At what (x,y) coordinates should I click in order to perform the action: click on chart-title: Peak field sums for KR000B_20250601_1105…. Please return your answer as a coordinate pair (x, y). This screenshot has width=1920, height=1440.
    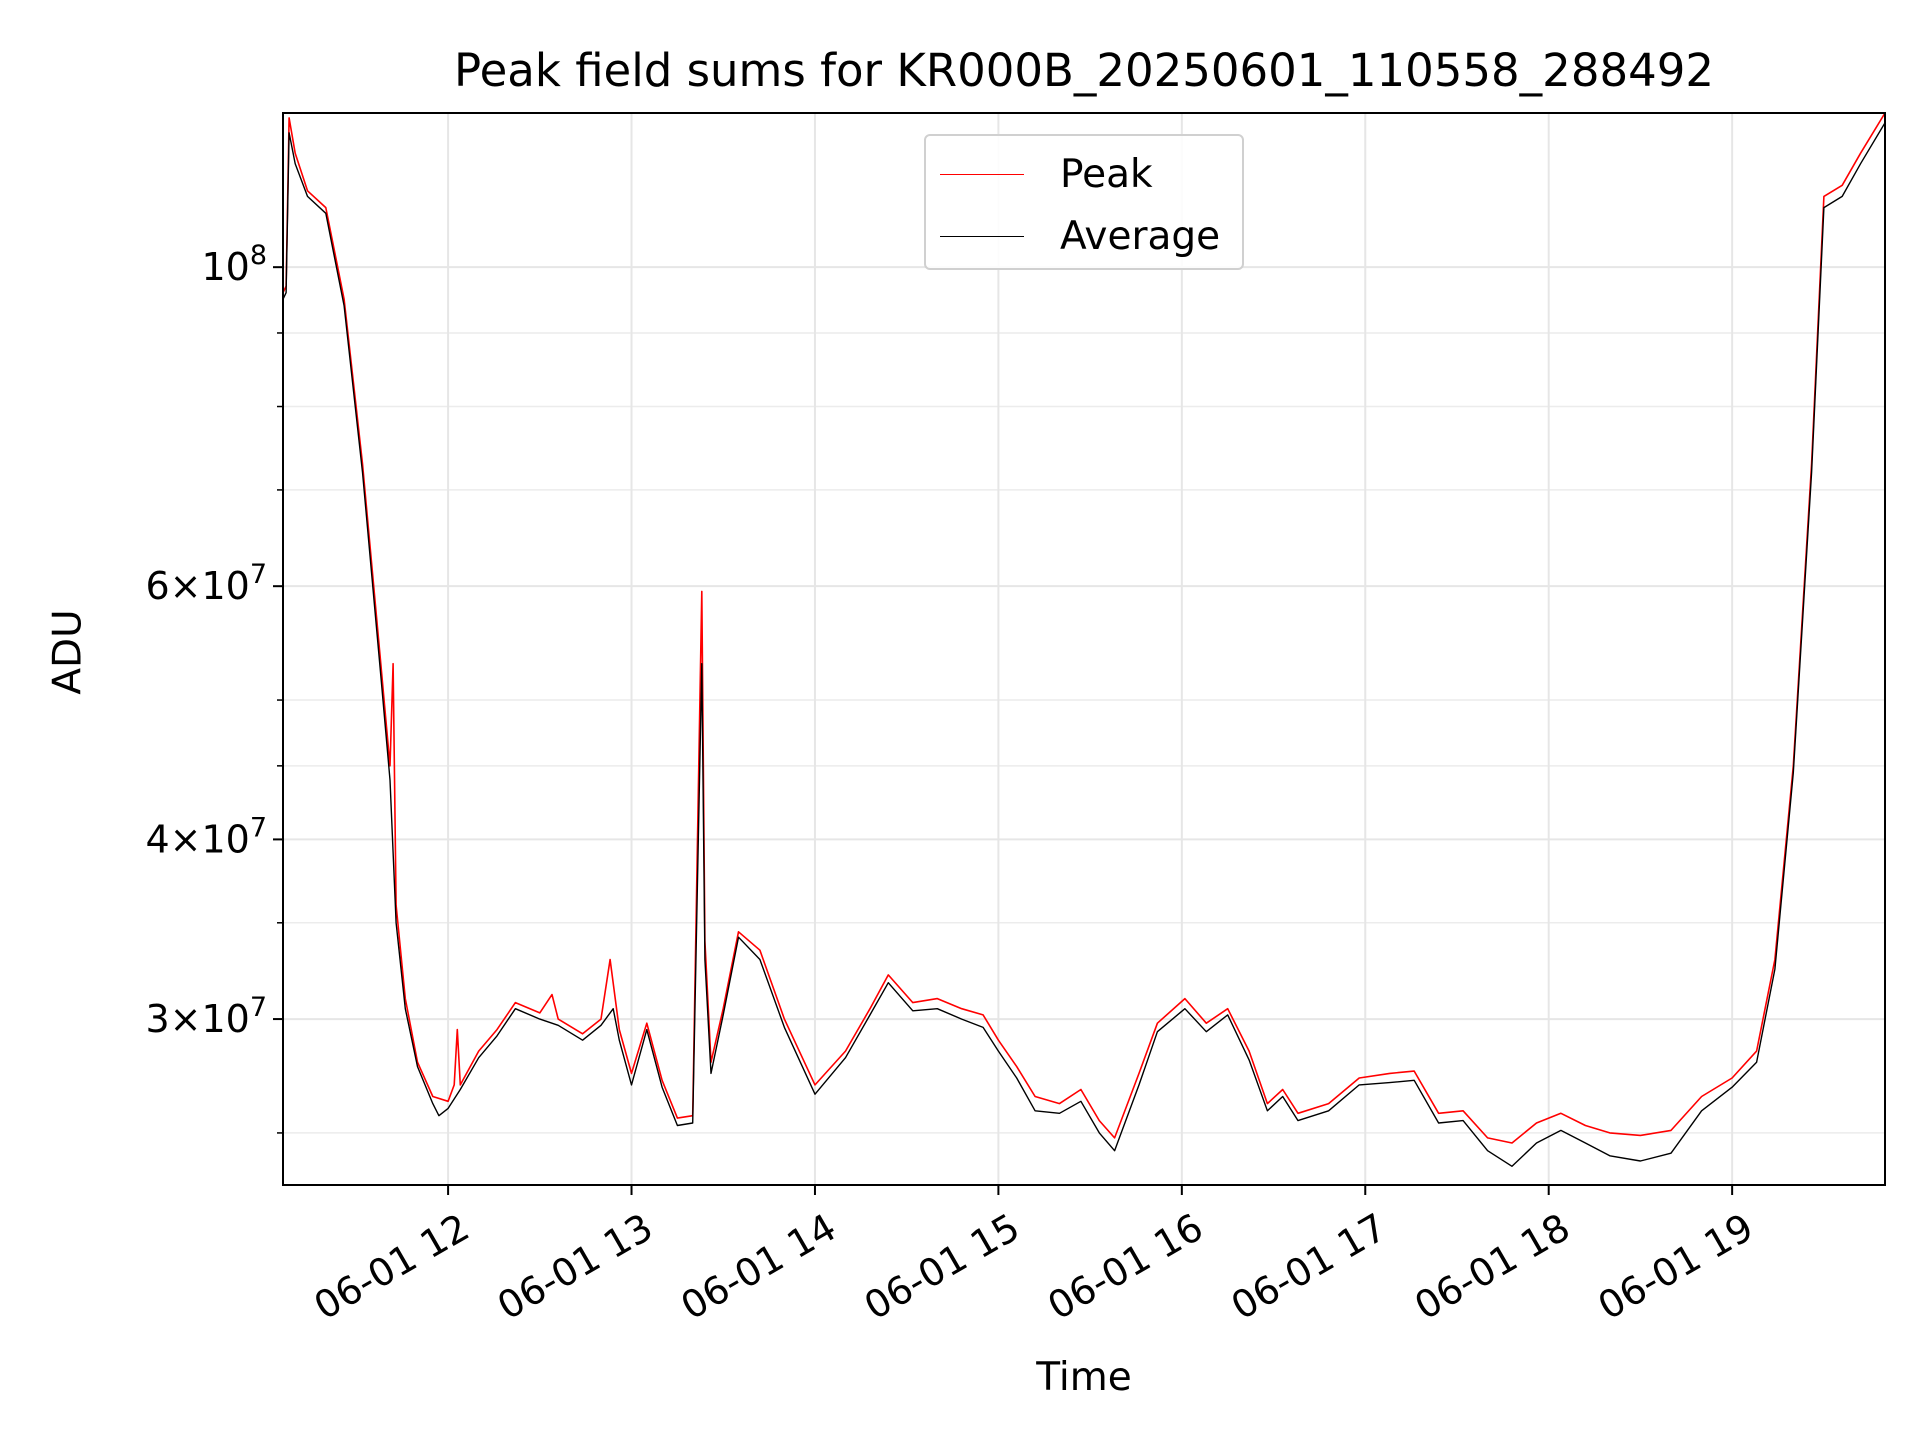
    Looking at the image, I should click on (1084, 70).